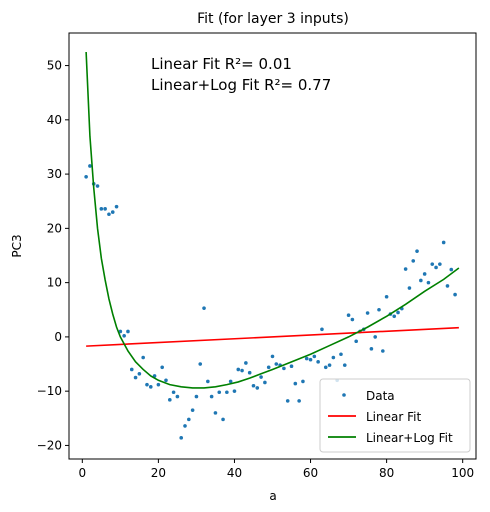 The width and height of the screenshot is (490, 512). I want to click on legend-label-linear: Linear Fit, so click(393, 417).